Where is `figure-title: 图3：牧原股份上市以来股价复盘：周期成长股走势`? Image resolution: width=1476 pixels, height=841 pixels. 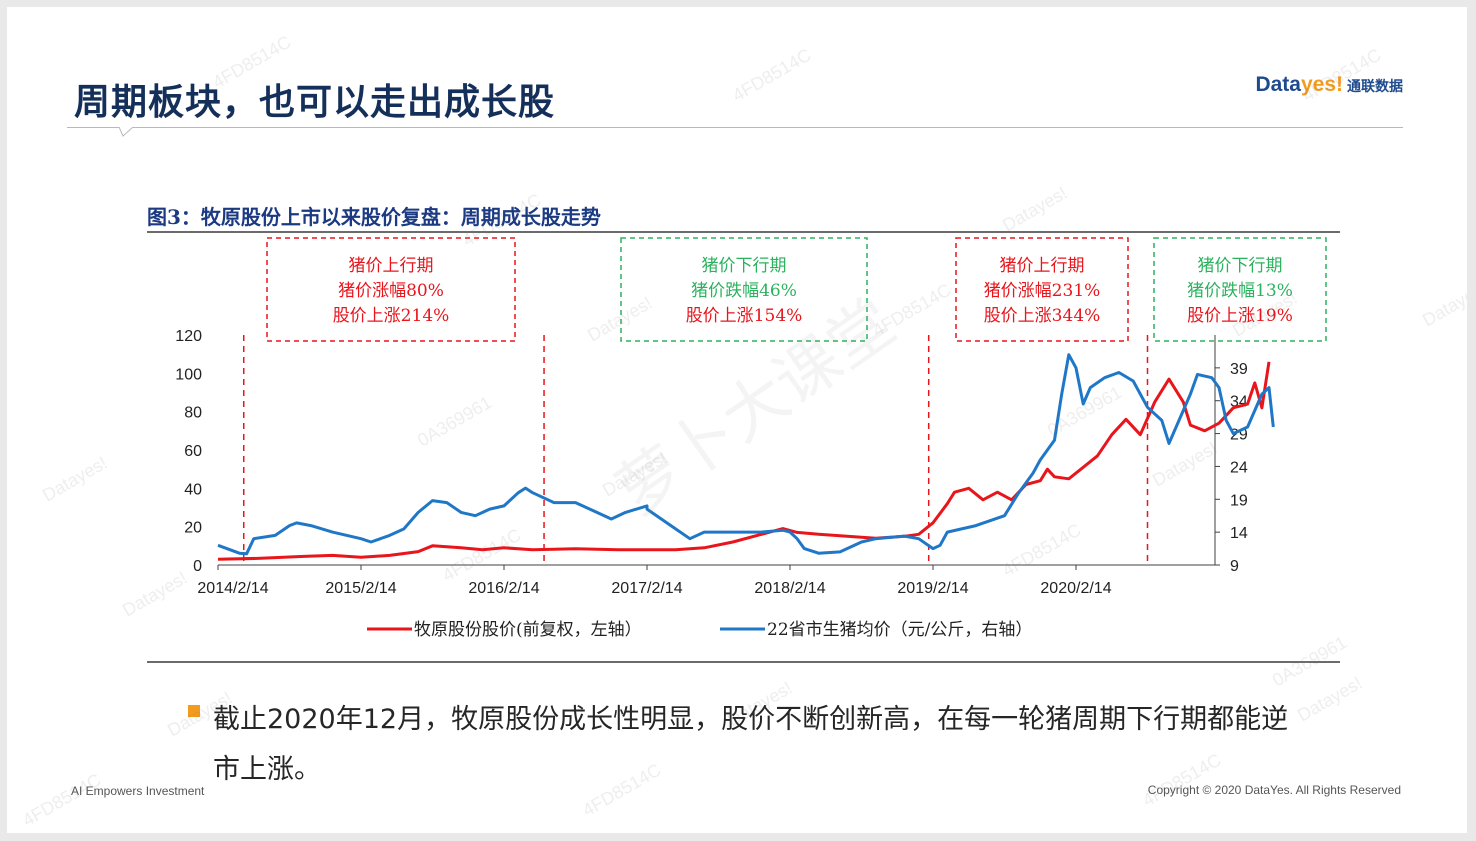
figure-title: 图3：牧原股份上市以来股价复盘：周期成长股走势 is located at coordinates (374, 217).